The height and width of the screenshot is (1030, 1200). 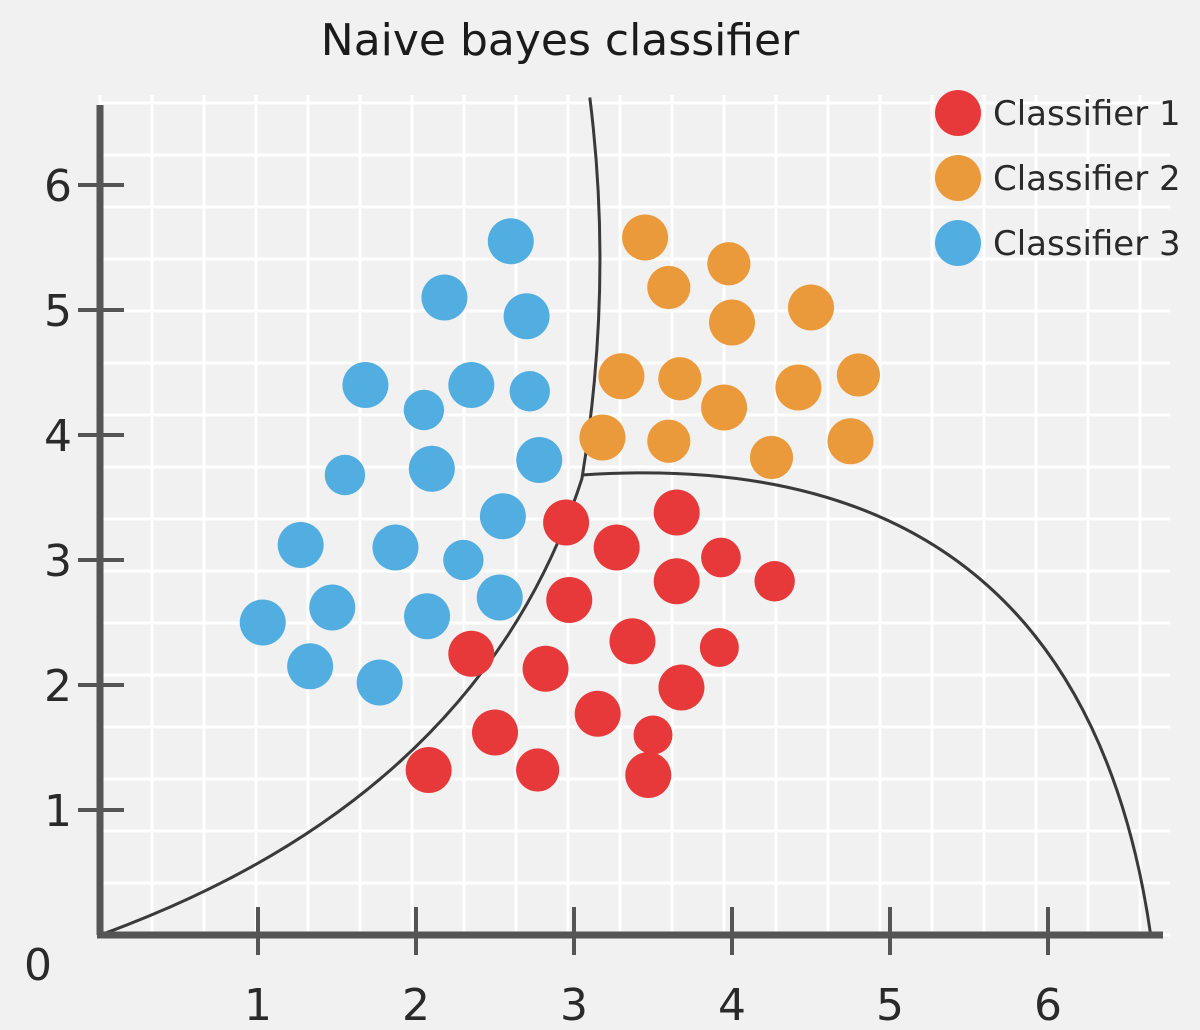 What do you see at coordinates (58, 561) in the screenshot?
I see `y-tick-label: 3` at bounding box center [58, 561].